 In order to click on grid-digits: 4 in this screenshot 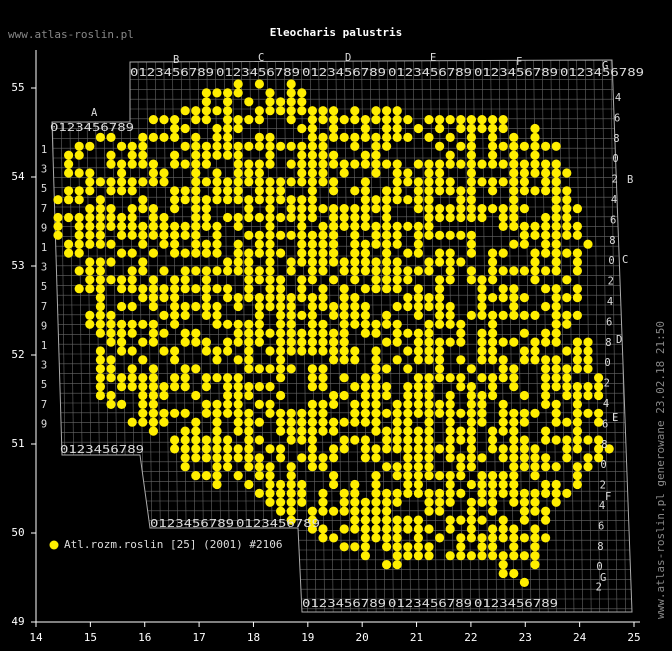, I will do `click(618, 98)`.